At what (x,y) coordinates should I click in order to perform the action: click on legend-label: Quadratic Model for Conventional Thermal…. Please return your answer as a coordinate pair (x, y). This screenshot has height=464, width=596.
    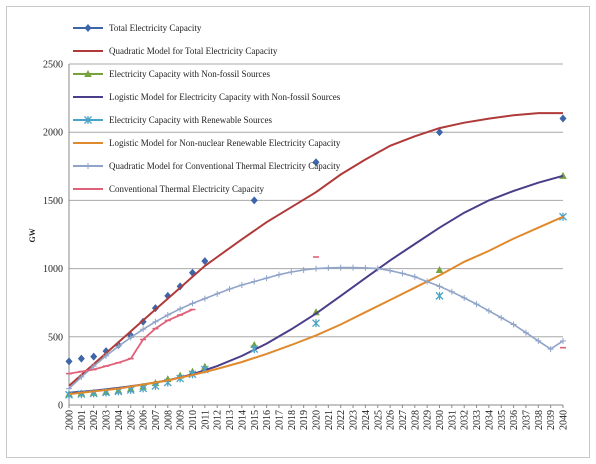
    Looking at the image, I should click on (225, 166).